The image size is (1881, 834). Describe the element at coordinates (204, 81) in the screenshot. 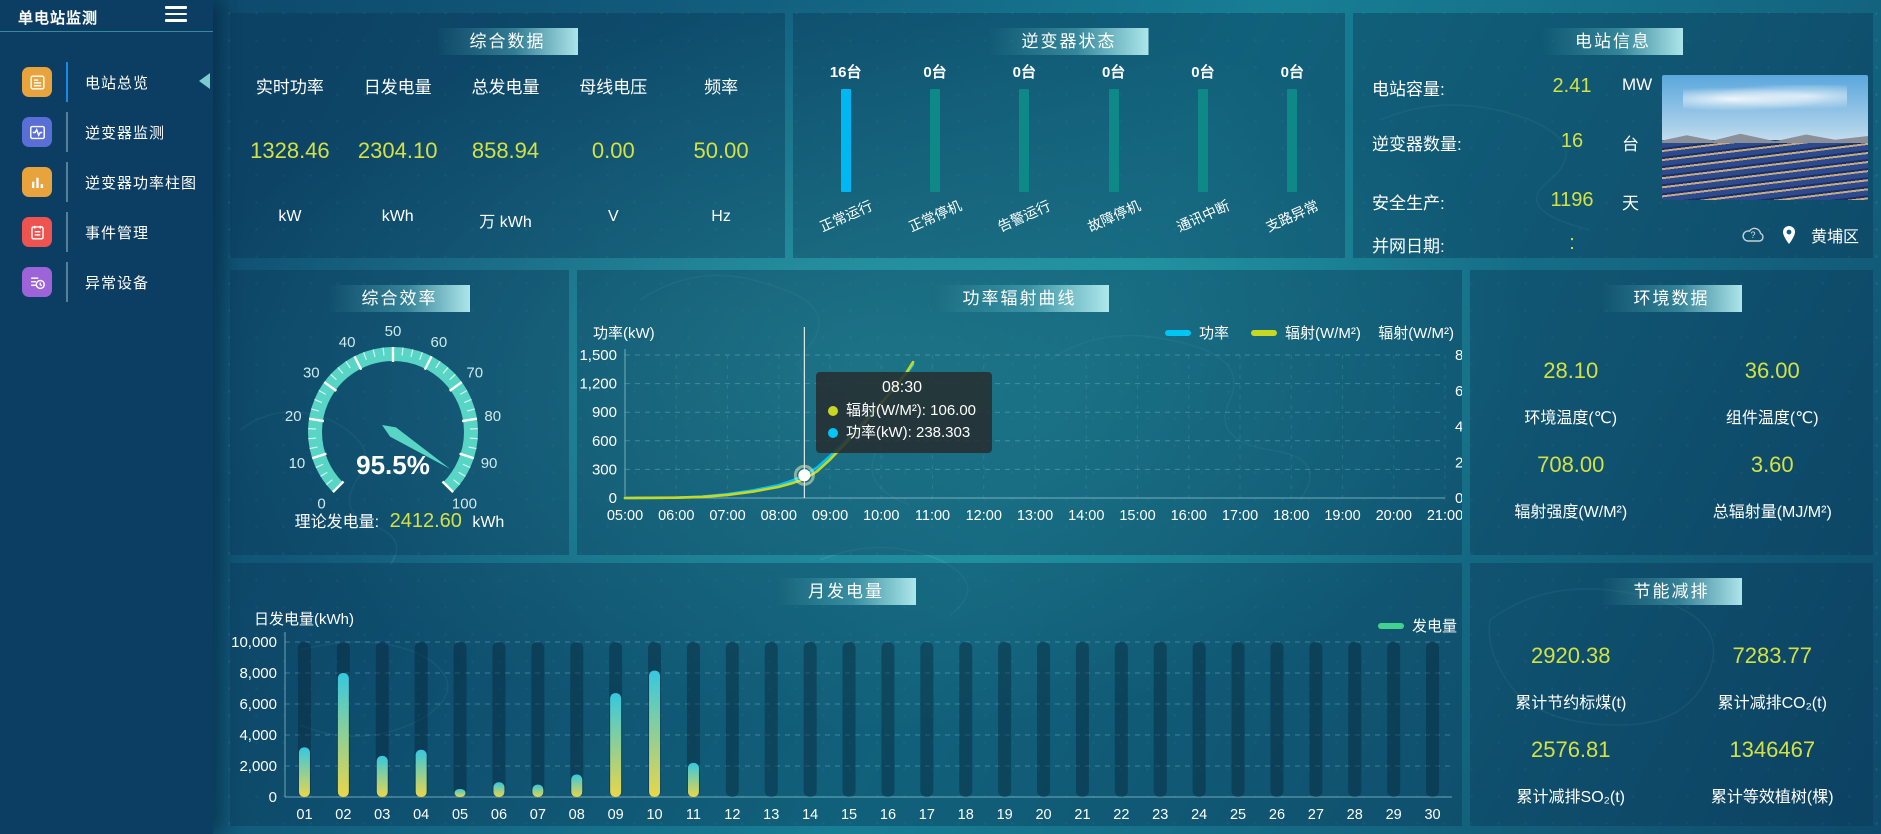

I see `sidebar-collapse-arrow-icon` at that location.